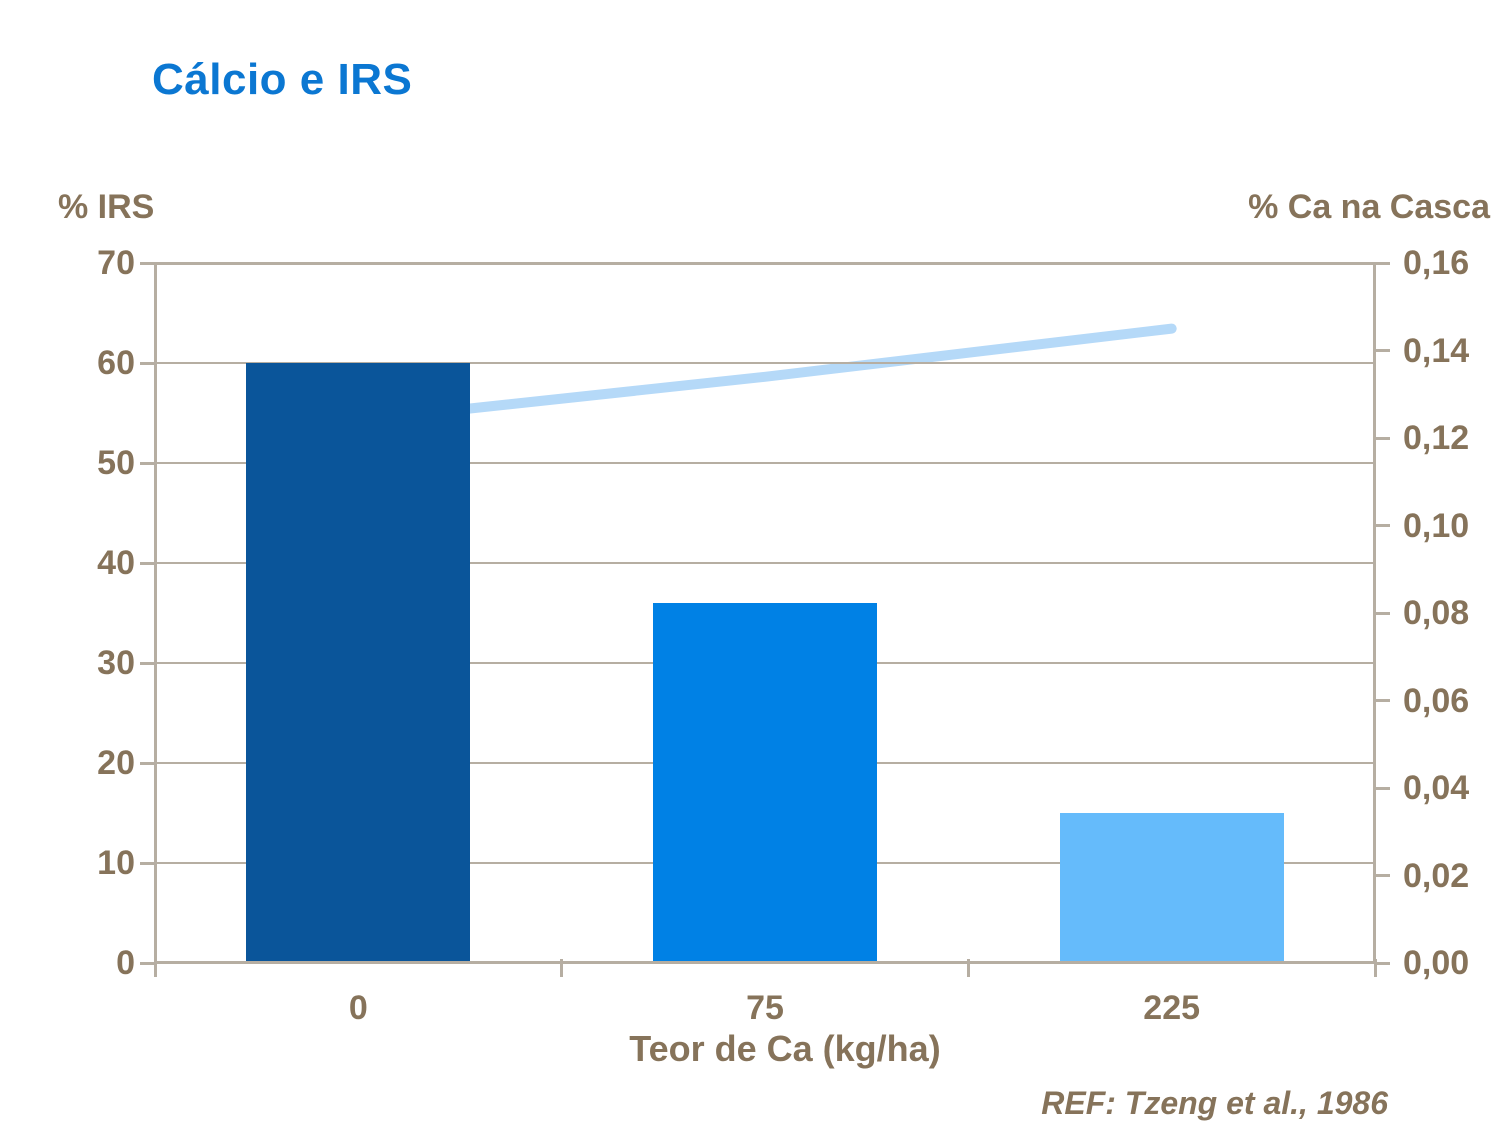  What do you see at coordinates (282, 79) in the screenshot?
I see `chart-title: Cálcio e IRS` at bounding box center [282, 79].